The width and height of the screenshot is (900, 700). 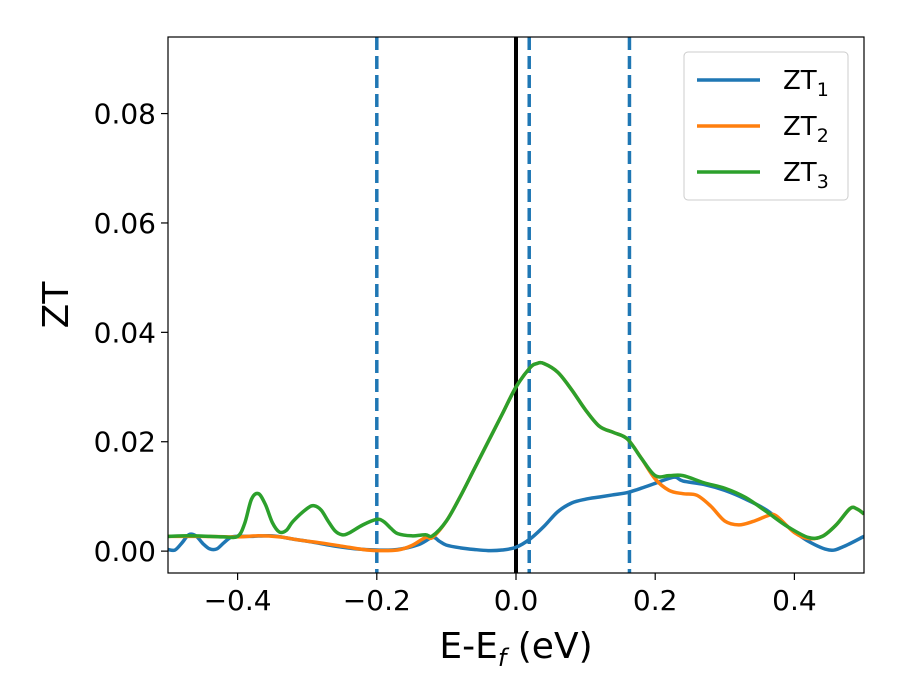 I want to click on x-tick-label: −0.4, so click(x=238, y=600).